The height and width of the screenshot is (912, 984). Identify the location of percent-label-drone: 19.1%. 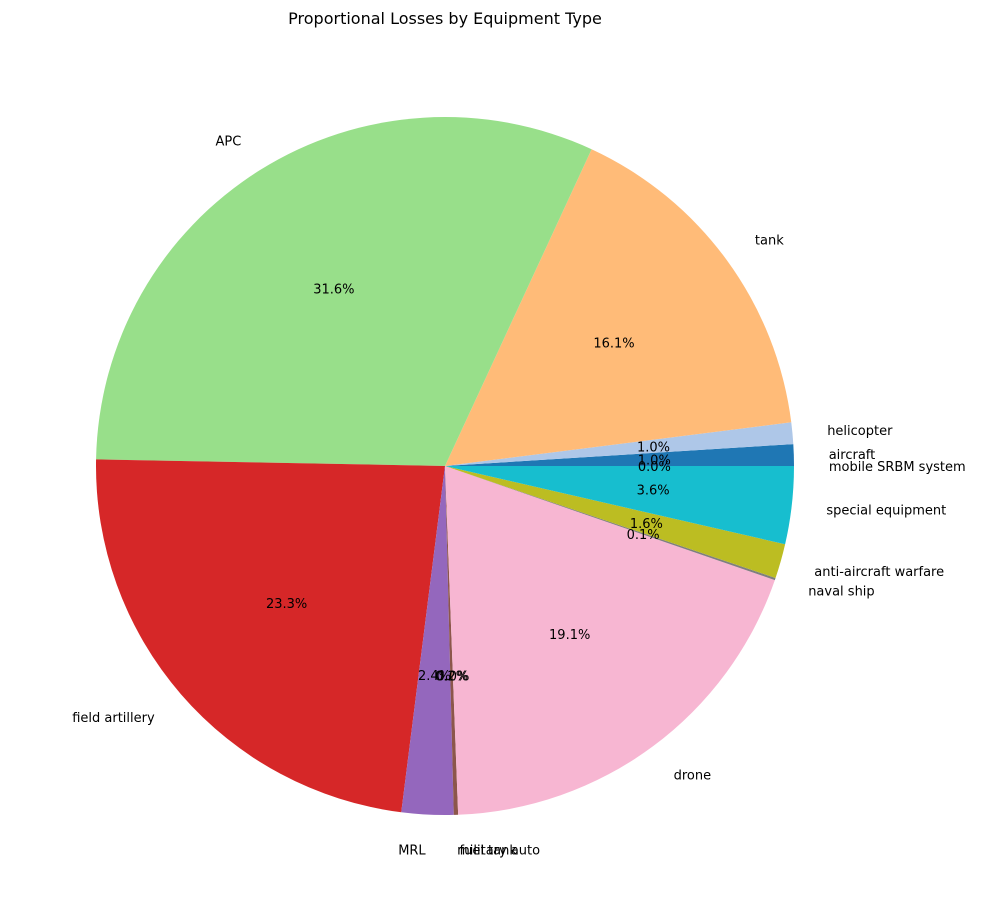
(569, 635).